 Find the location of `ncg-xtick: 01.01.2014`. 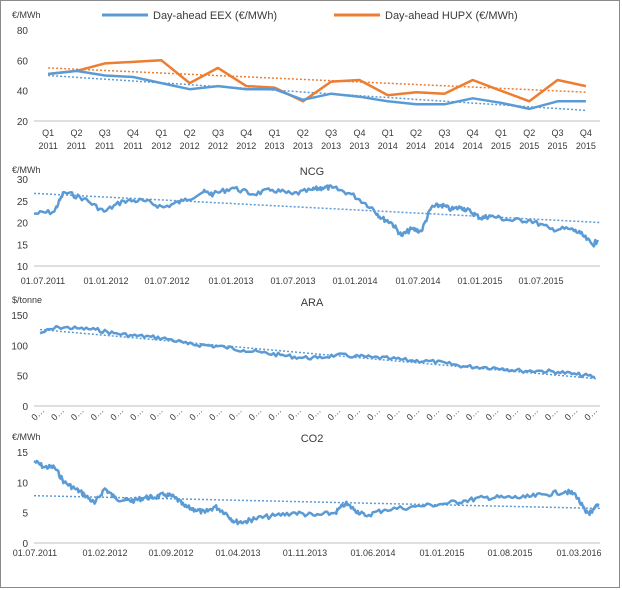

ncg-xtick: 01.01.2014 is located at coordinates (354, 281).